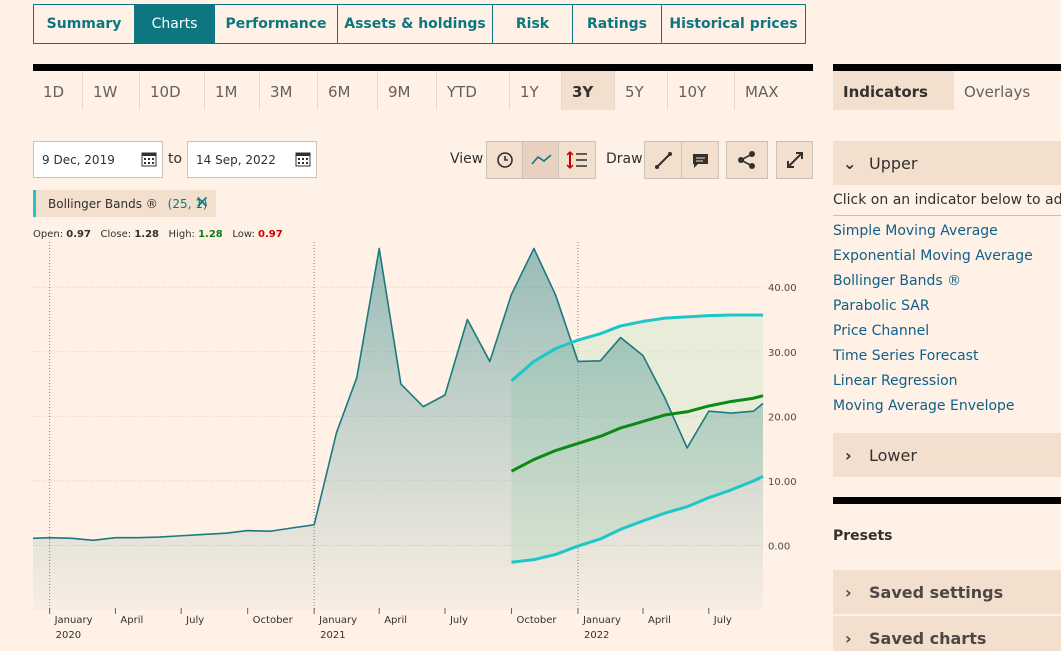 The height and width of the screenshot is (651, 1061). What do you see at coordinates (997, 92) in the screenshot?
I see `panel-tab: Overlays` at bounding box center [997, 92].